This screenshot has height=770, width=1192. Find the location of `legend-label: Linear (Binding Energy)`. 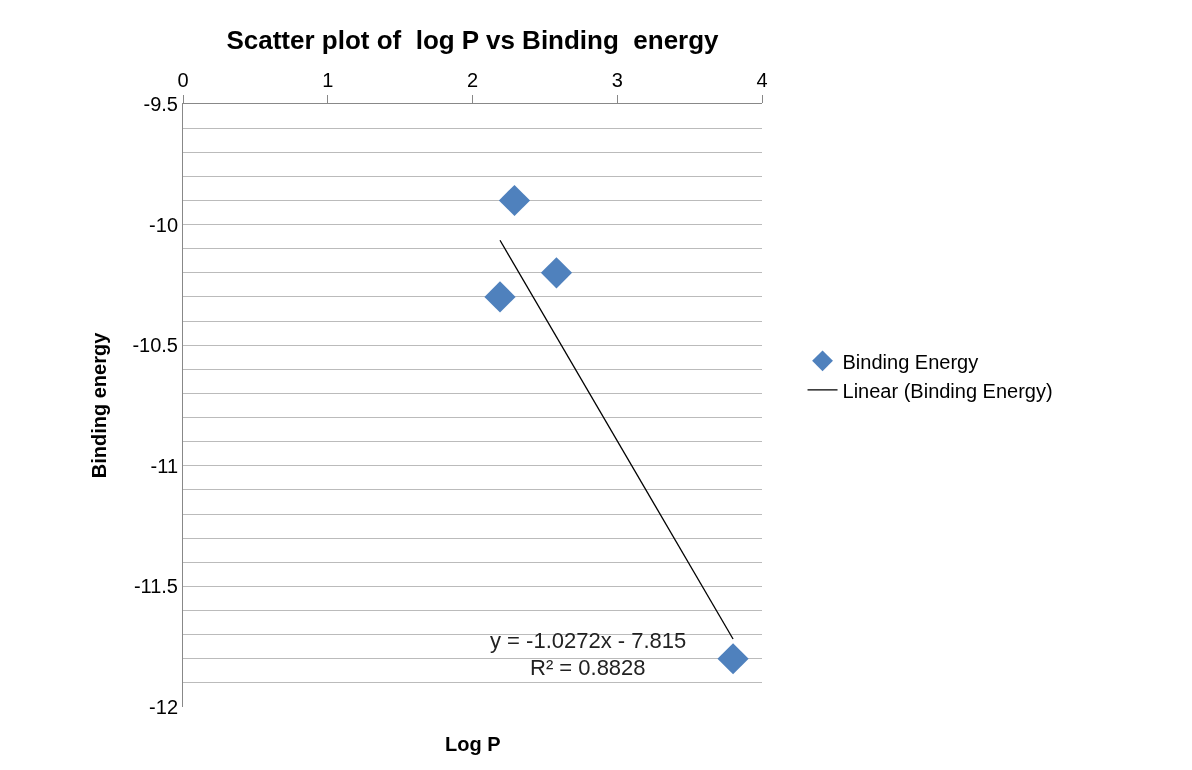

legend-label: Linear (Binding Energy) is located at coordinates (947, 390).